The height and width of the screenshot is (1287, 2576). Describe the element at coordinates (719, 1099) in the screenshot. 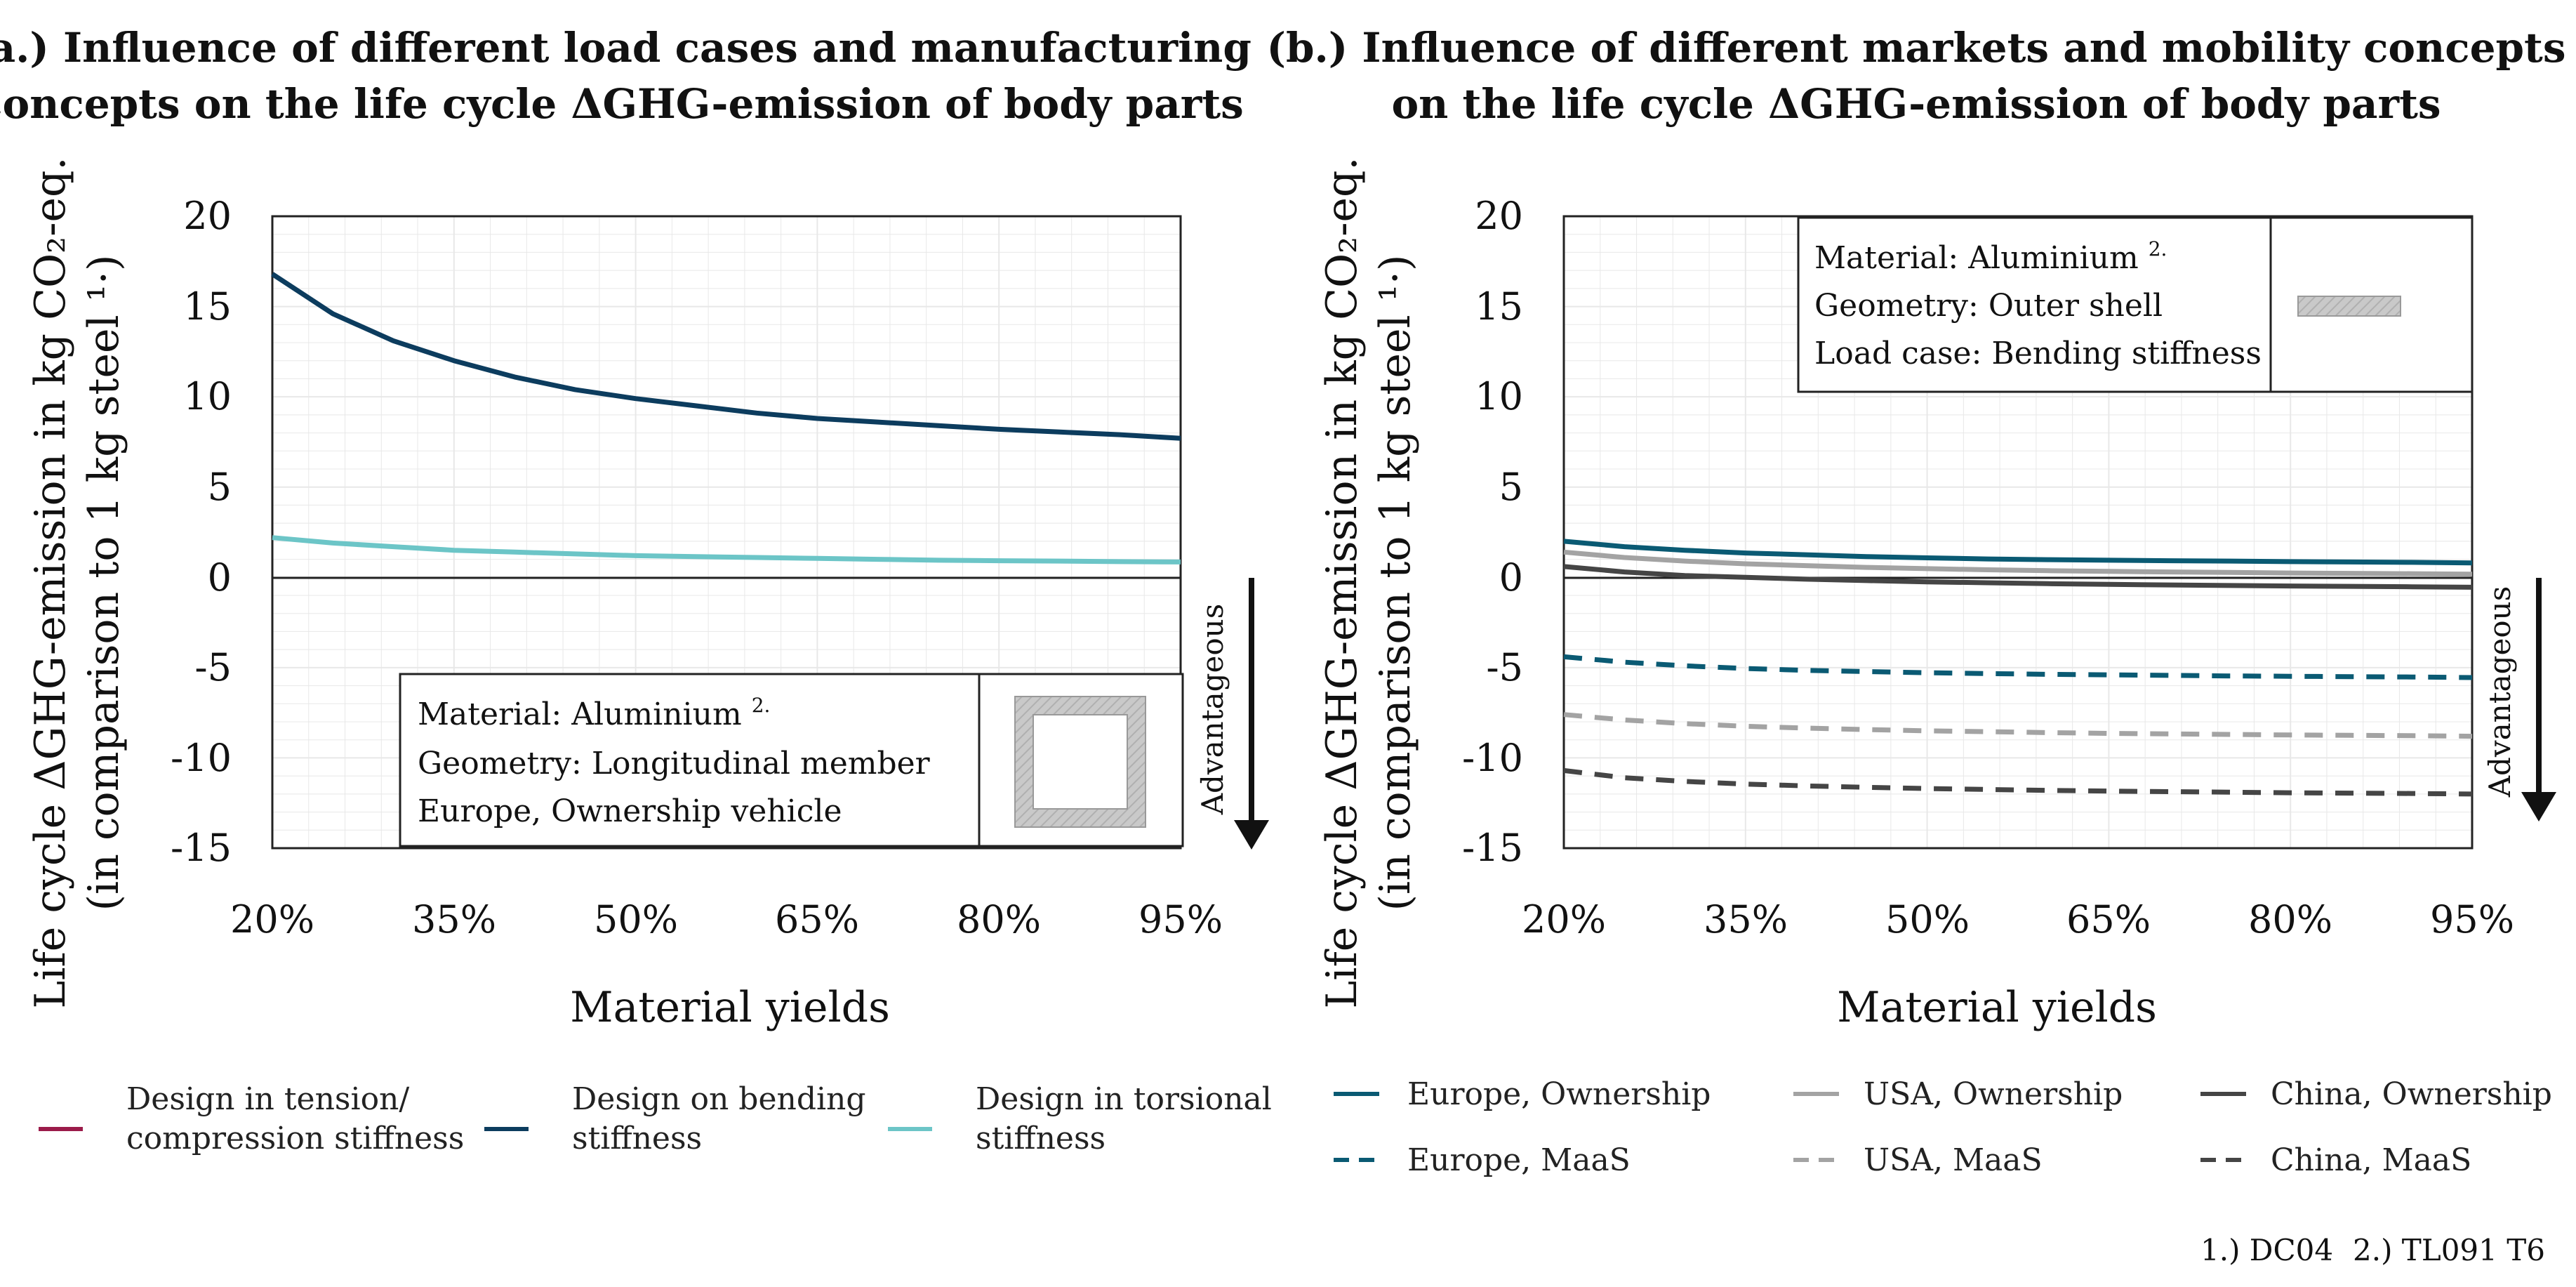

I see `legend-label: Design on bending` at that location.